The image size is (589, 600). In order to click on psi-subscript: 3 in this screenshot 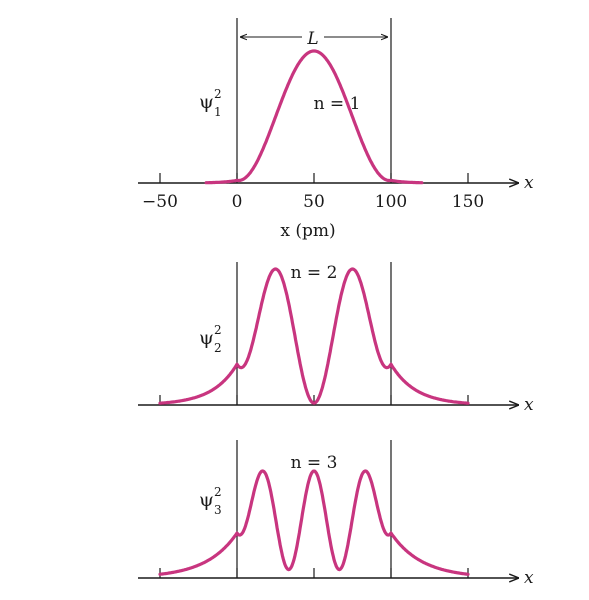, I will do `click(218, 510)`.